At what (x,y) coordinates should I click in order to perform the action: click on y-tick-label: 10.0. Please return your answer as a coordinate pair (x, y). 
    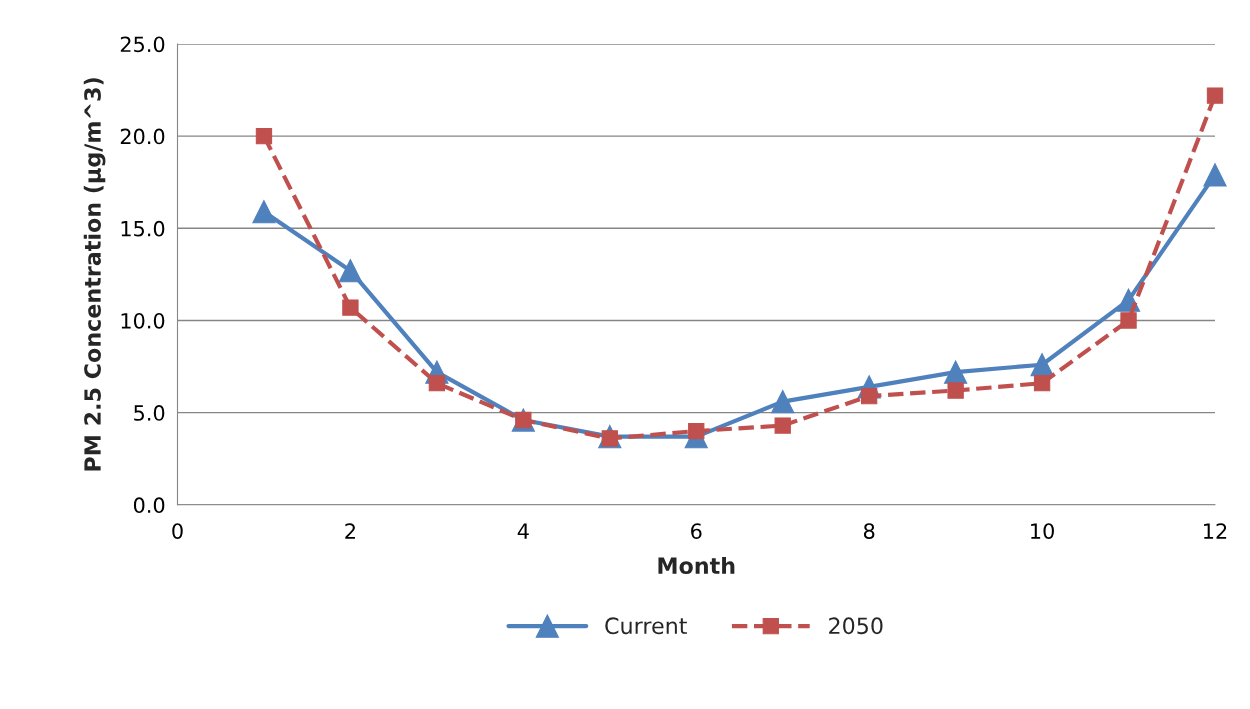
    Looking at the image, I should click on (143, 320).